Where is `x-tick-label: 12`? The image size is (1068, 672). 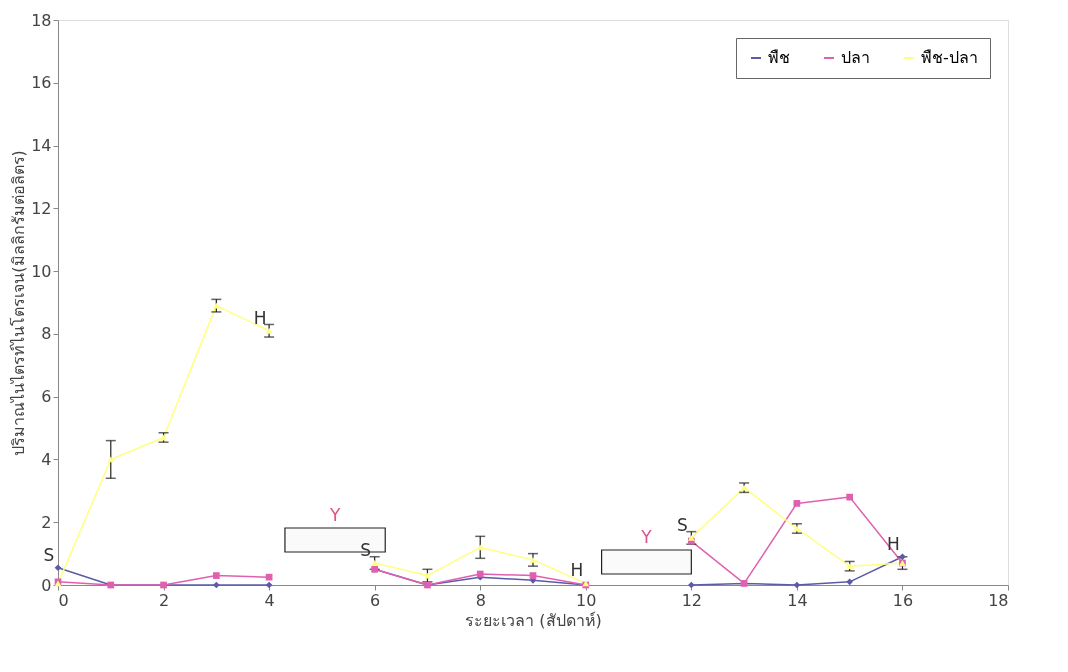
x-tick-label: 12 is located at coordinates (692, 600).